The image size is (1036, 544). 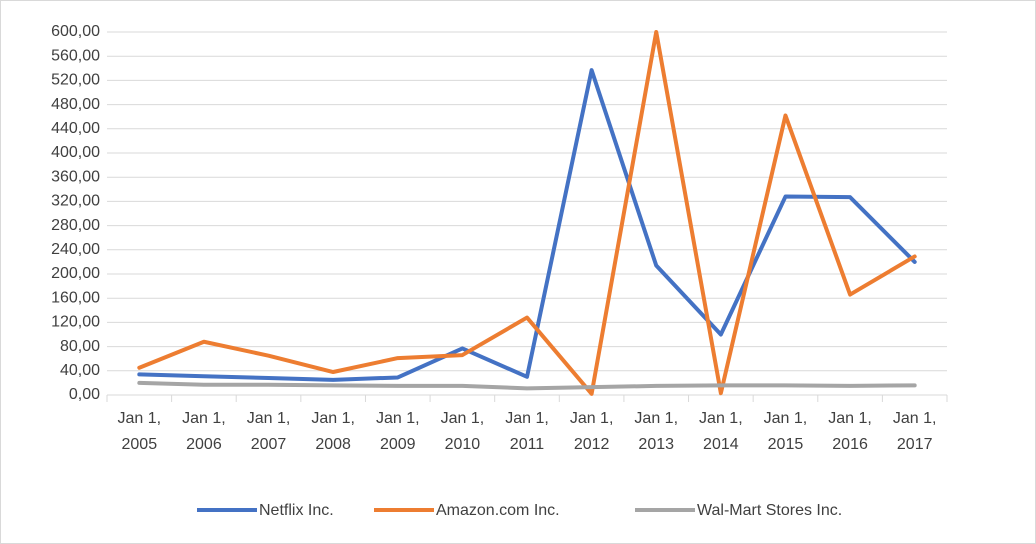 What do you see at coordinates (75, 225) in the screenshot?
I see `y-tick-label: 280,00` at bounding box center [75, 225].